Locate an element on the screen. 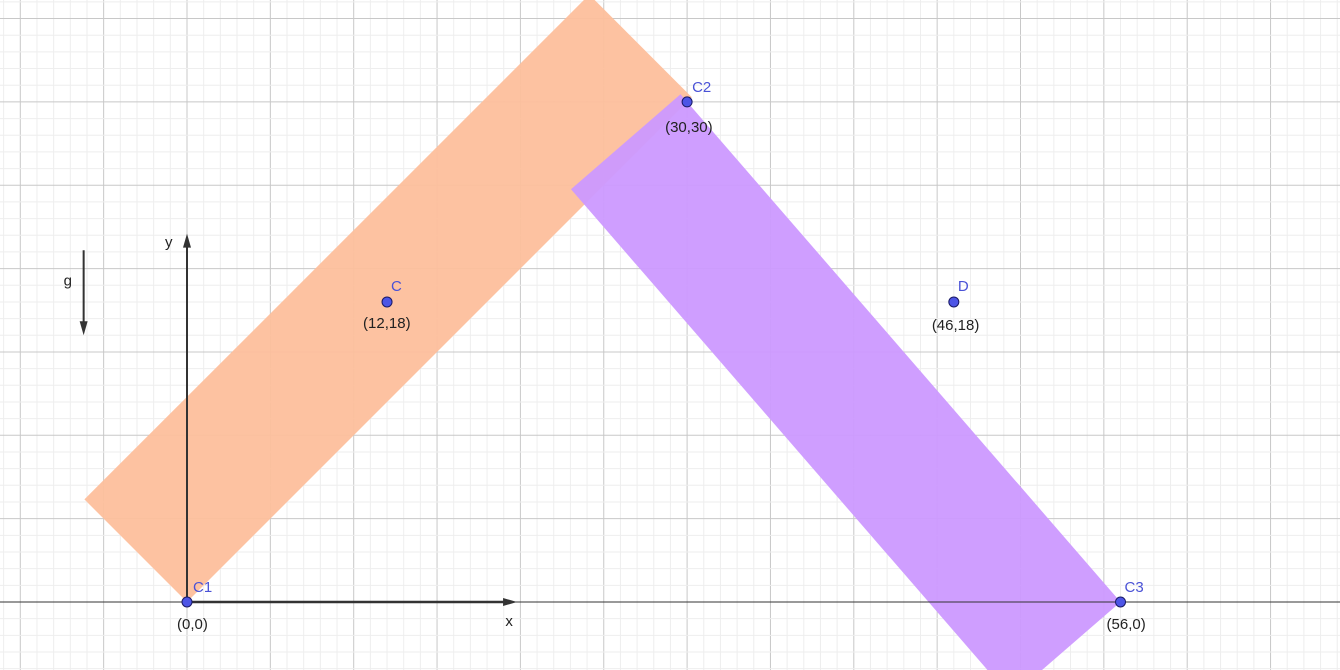 This screenshot has height=670, width=1340. point-name-label: C2 is located at coordinates (701, 87).